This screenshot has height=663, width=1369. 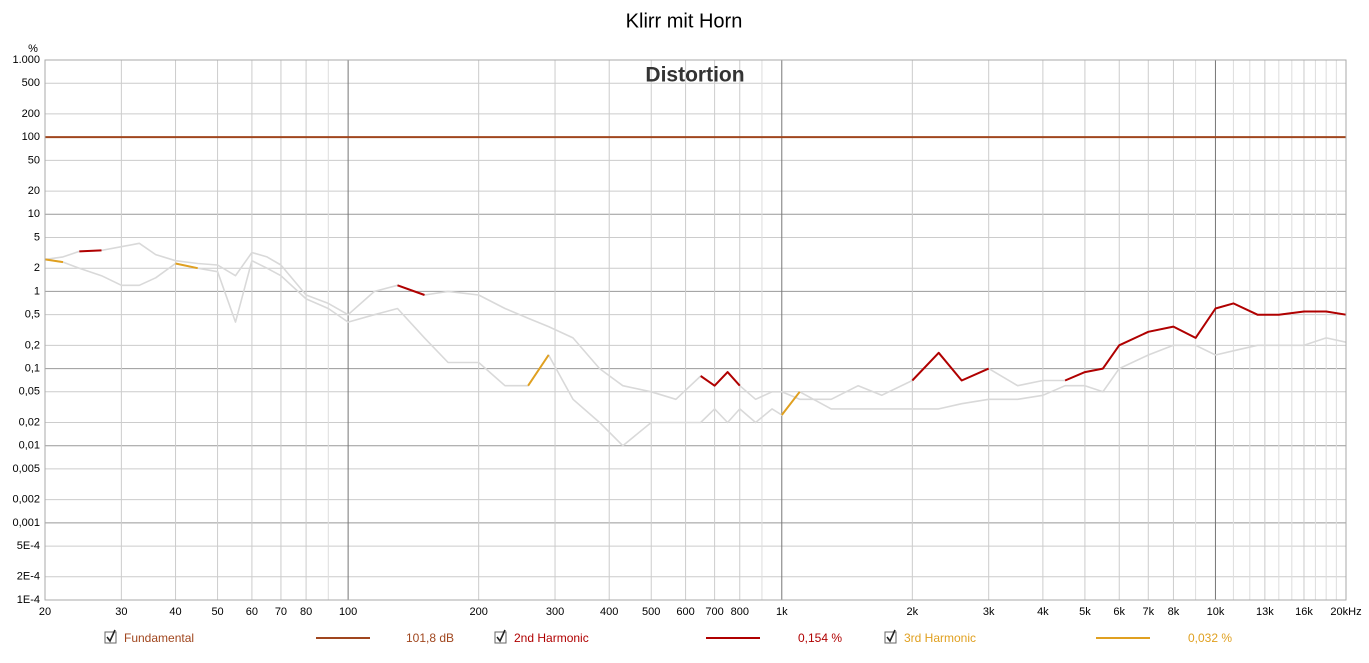 I want to click on x-tick-label: 400, so click(x=609, y=612).